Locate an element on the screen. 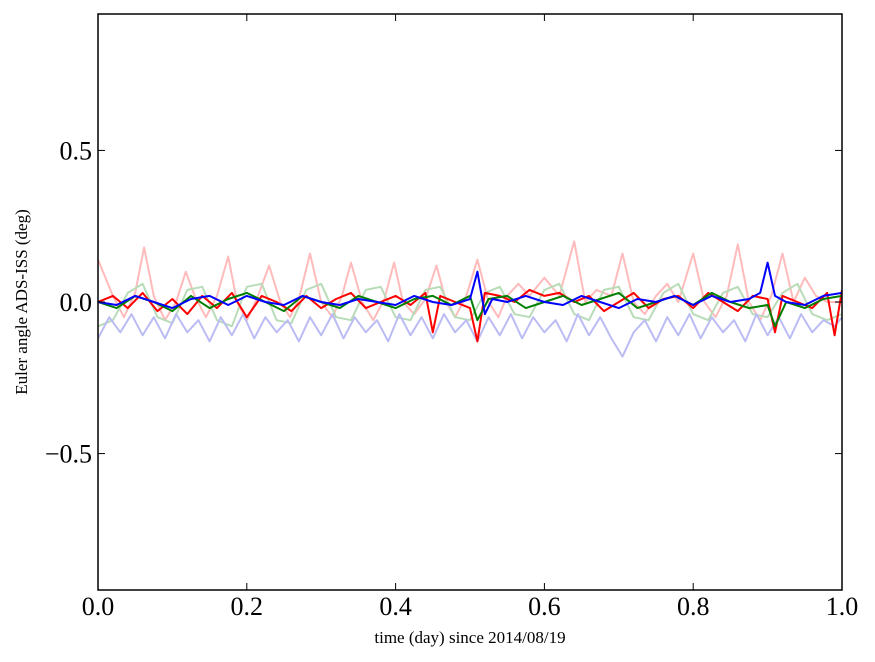 This screenshot has width=875, height=662. x-tick-label: 0.4 is located at coordinates (395, 606).